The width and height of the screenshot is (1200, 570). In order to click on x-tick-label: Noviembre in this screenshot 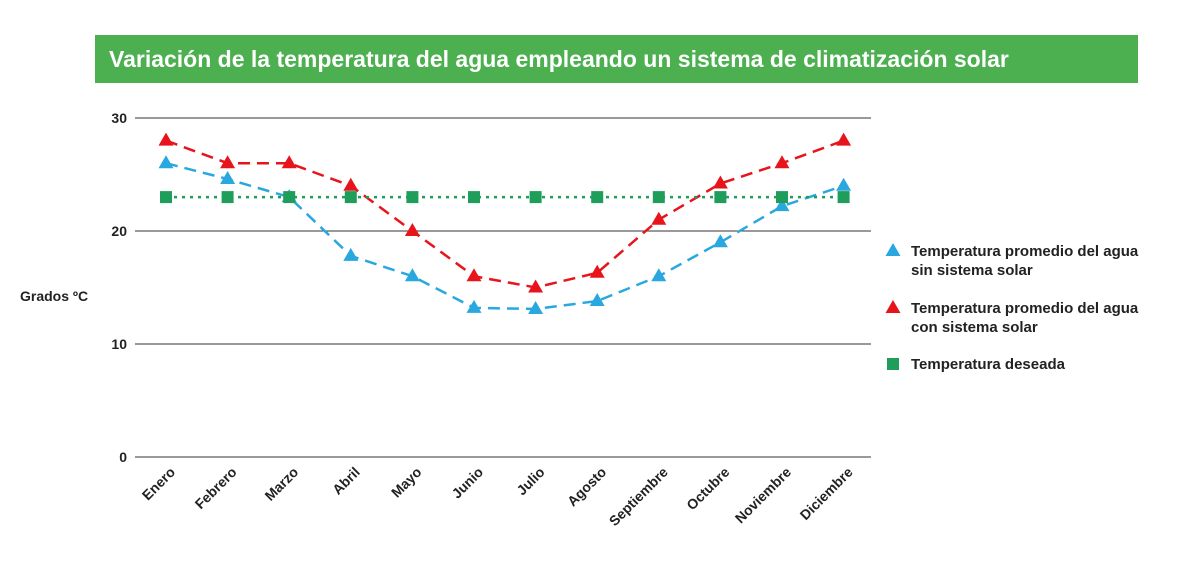, I will do `click(763, 495)`.